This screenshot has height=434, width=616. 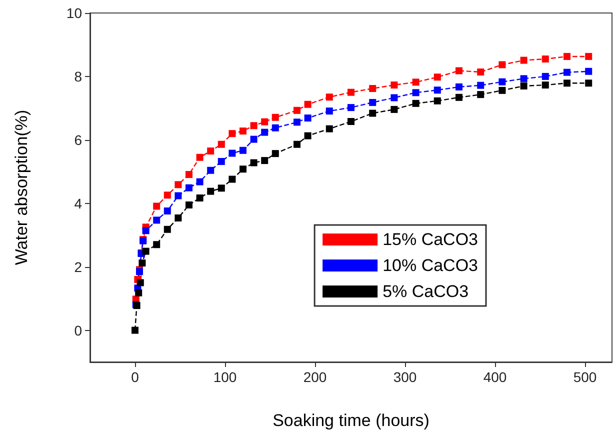 I want to click on y-tick-label: 4, so click(x=78, y=203).